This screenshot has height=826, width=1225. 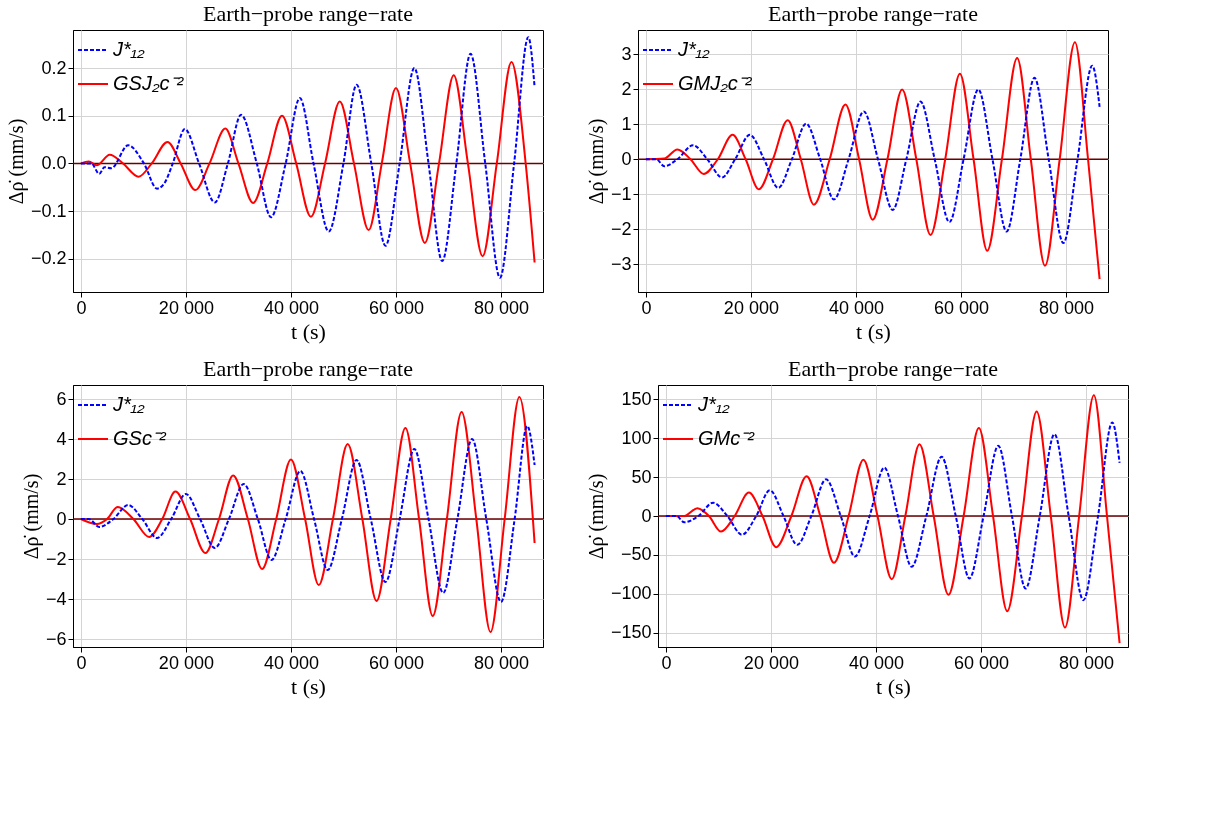 What do you see at coordinates (54, 115) in the screenshot?
I see `y-tick-label: 0.1` at bounding box center [54, 115].